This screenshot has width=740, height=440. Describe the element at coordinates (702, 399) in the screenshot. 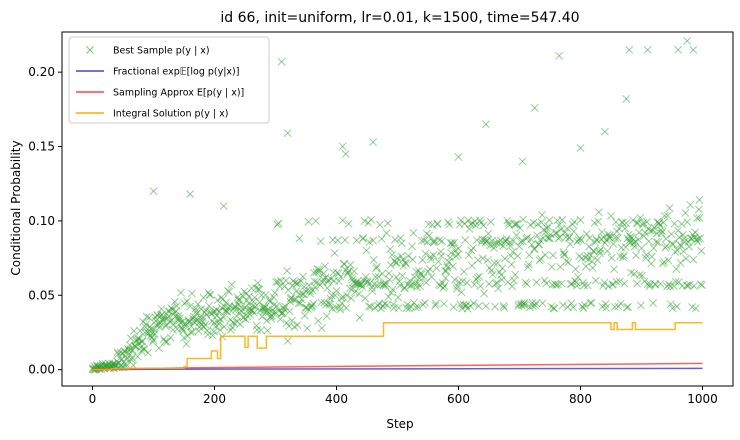

I see `x-tick-label: 1000` at that location.